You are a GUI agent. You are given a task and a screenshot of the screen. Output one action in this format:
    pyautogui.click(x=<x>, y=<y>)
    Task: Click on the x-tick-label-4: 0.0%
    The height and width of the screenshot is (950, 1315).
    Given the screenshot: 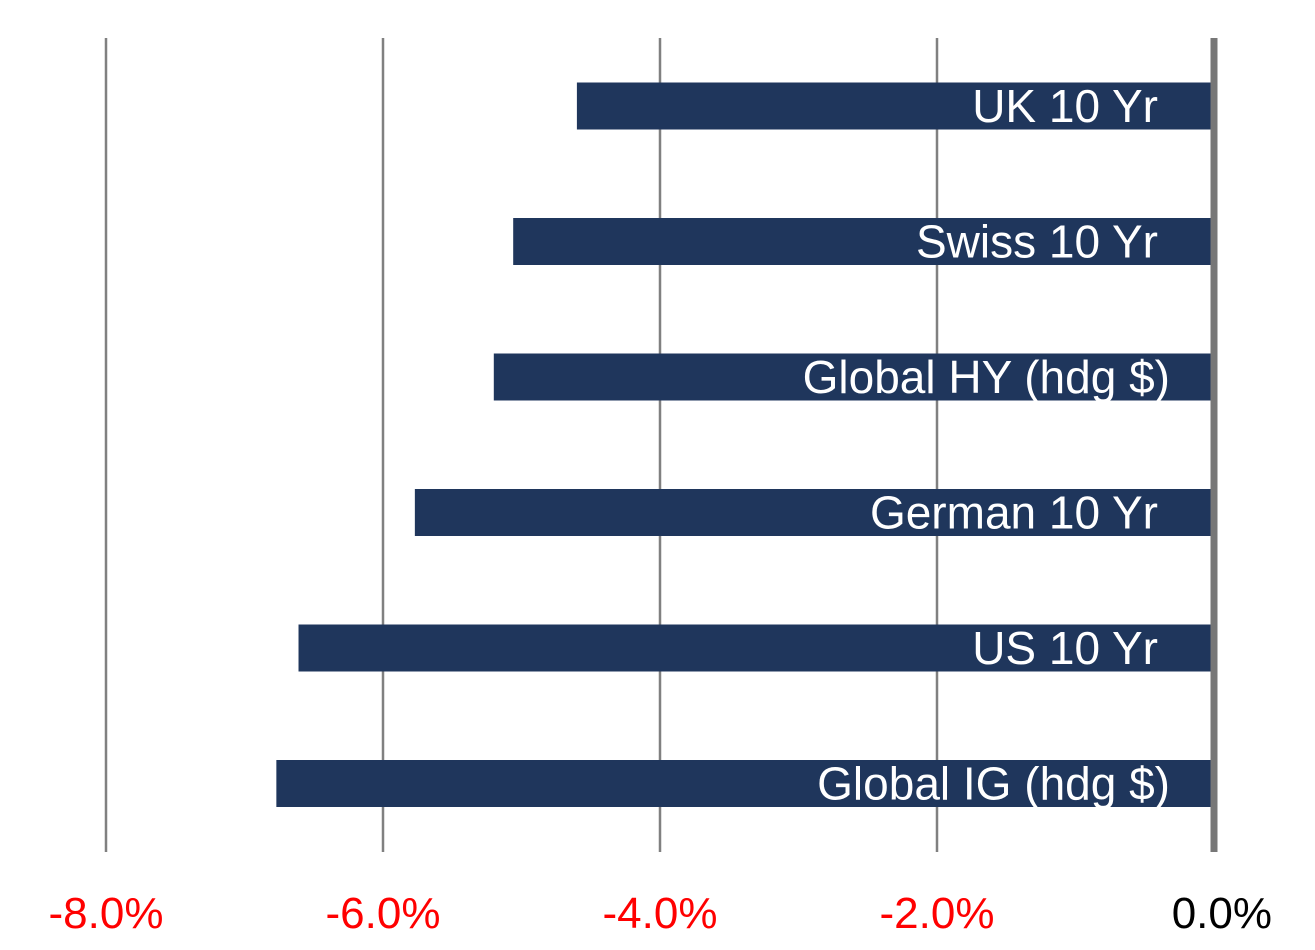 What is the action you would take?
    pyautogui.click(x=1222, y=913)
    